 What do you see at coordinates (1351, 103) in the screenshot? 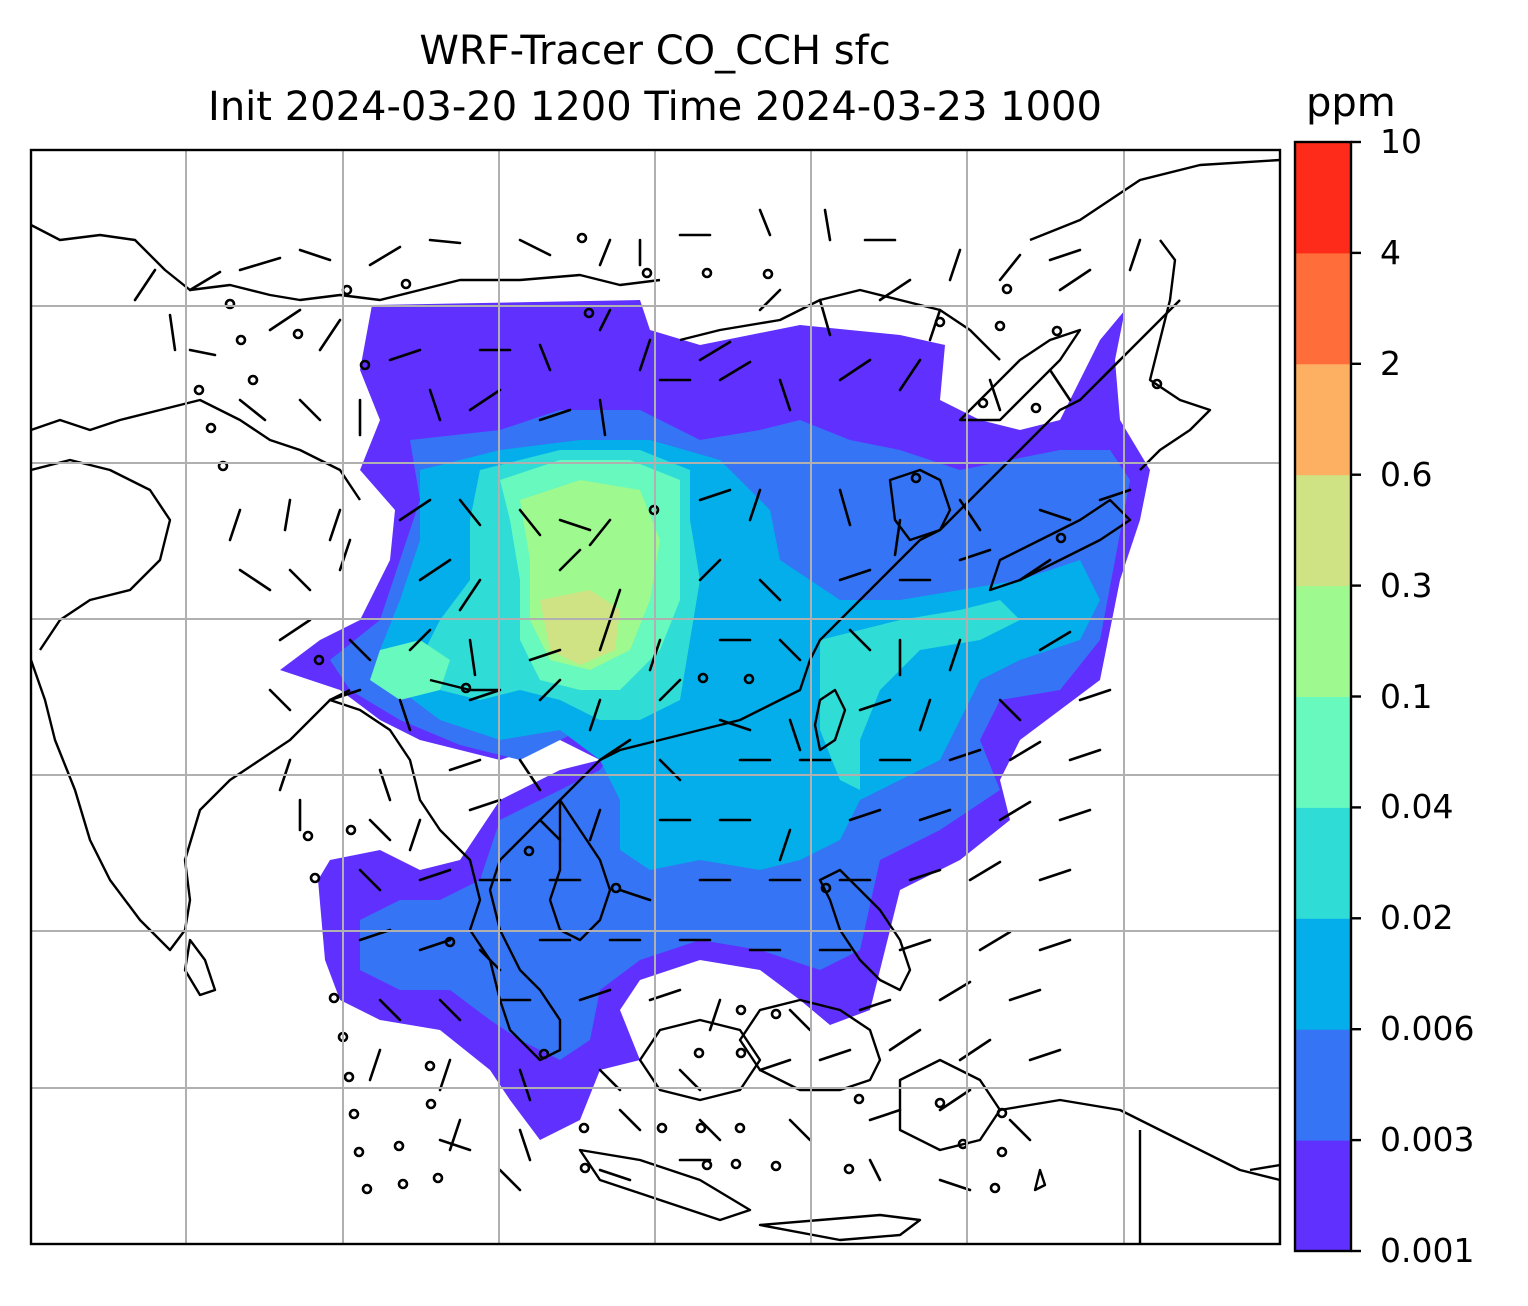
I see `colorbar-unit-label: ppm` at bounding box center [1351, 103].